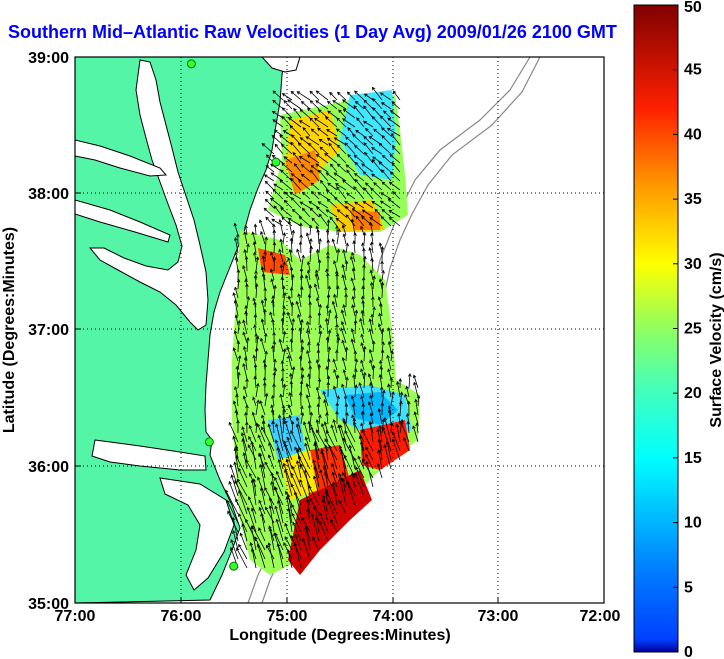 The image size is (724, 659). I want to click on colorbar-tick-label: 10, so click(693, 523).